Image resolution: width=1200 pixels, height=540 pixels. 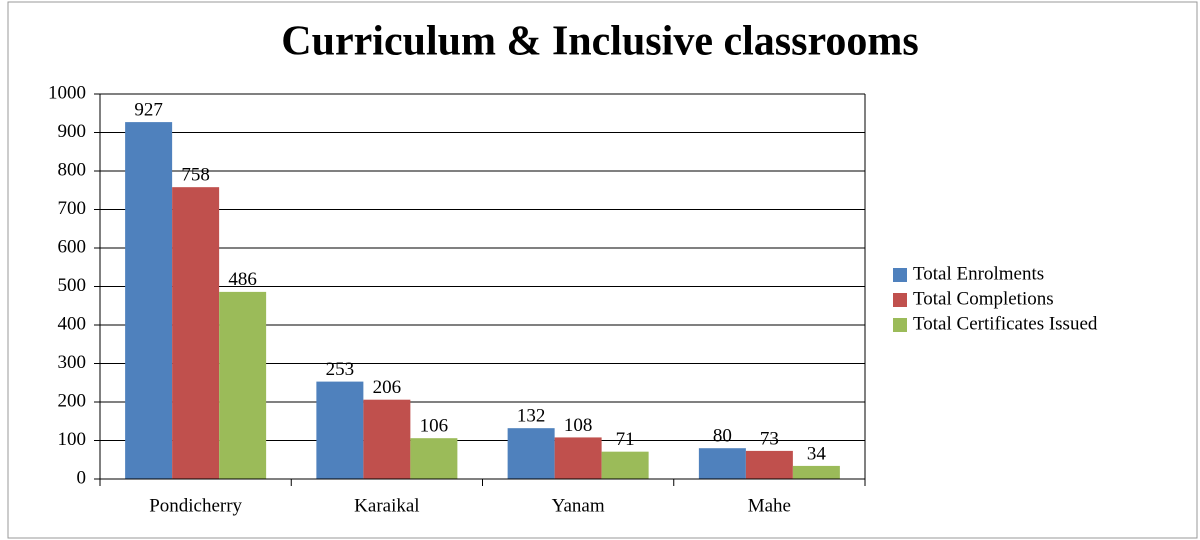 What do you see at coordinates (67, 92) in the screenshot?
I see `y-tick-label: 1000` at bounding box center [67, 92].